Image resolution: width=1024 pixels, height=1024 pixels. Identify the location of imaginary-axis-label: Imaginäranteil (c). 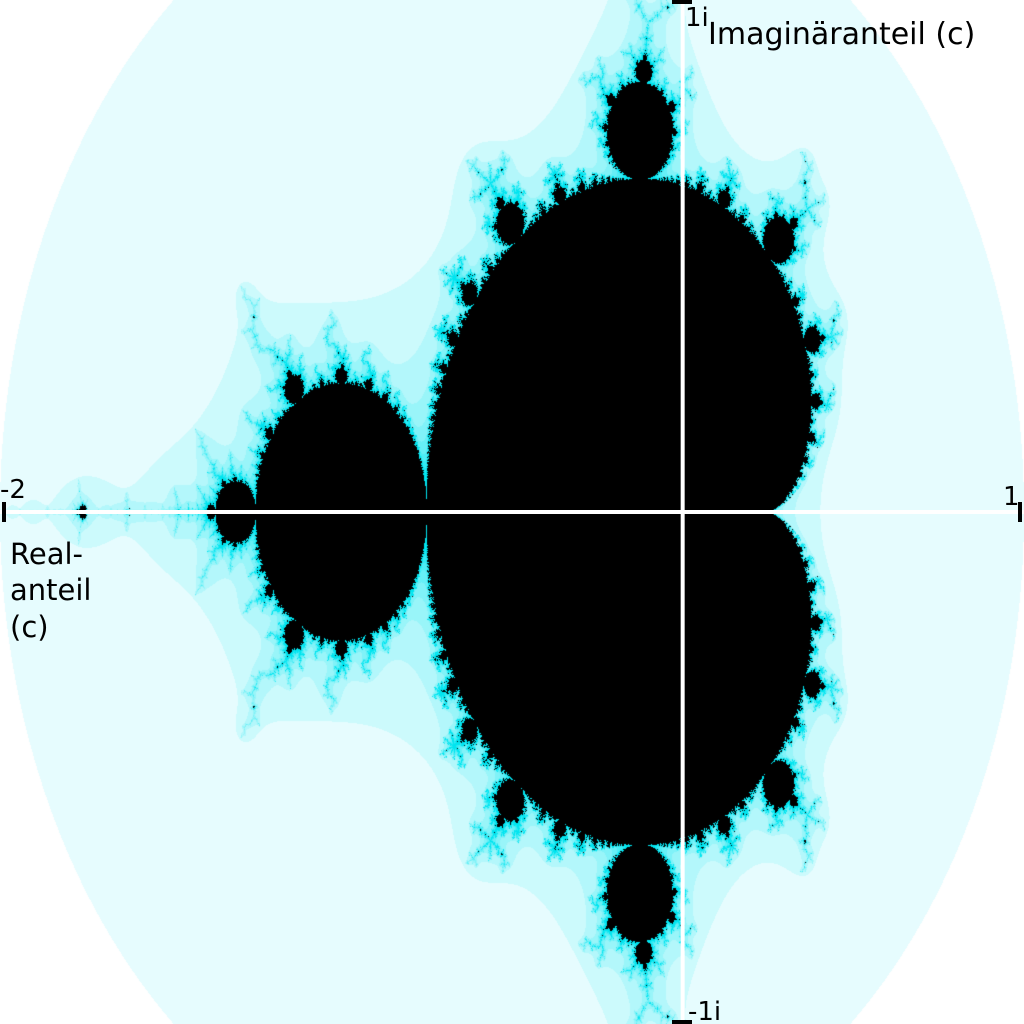
(842, 34).